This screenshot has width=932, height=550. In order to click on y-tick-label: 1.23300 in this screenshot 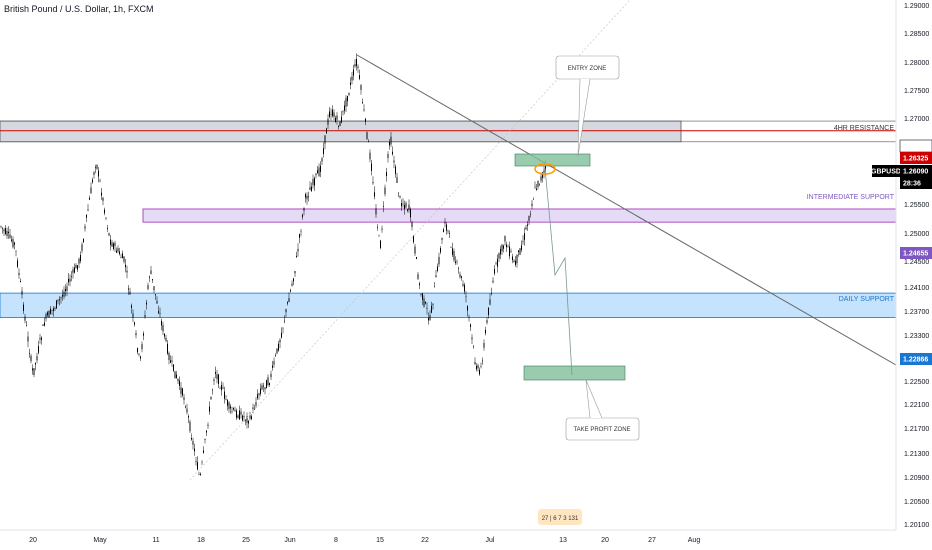, I will do `click(916, 336)`.